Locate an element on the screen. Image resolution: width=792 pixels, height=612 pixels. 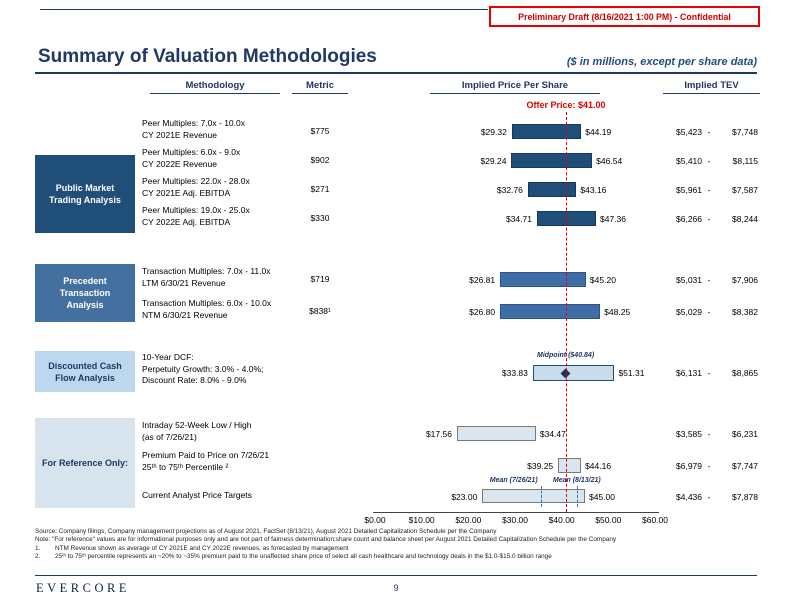
title-rule is located at coordinates (396, 73).